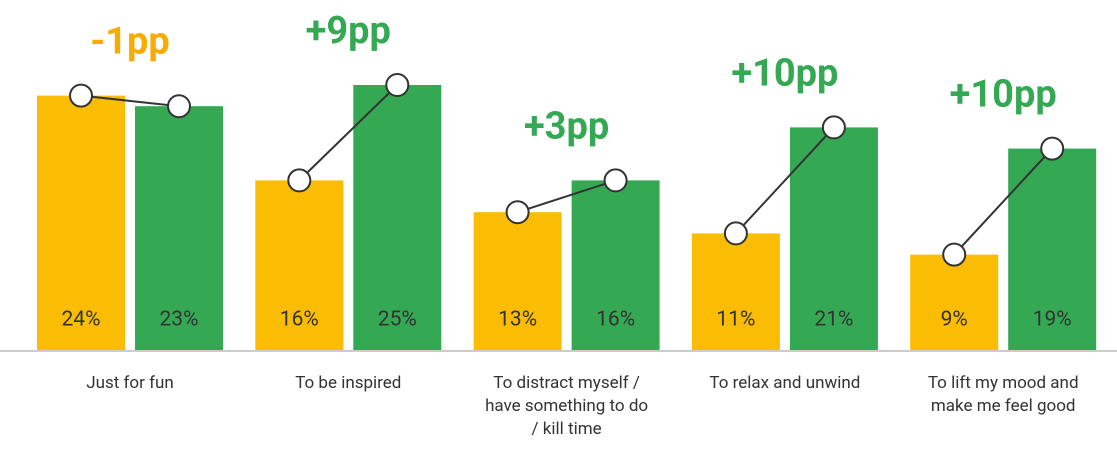 The width and height of the screenshot is (1117, 452). I want to click on value-label: 19%, so click(1052, 320).